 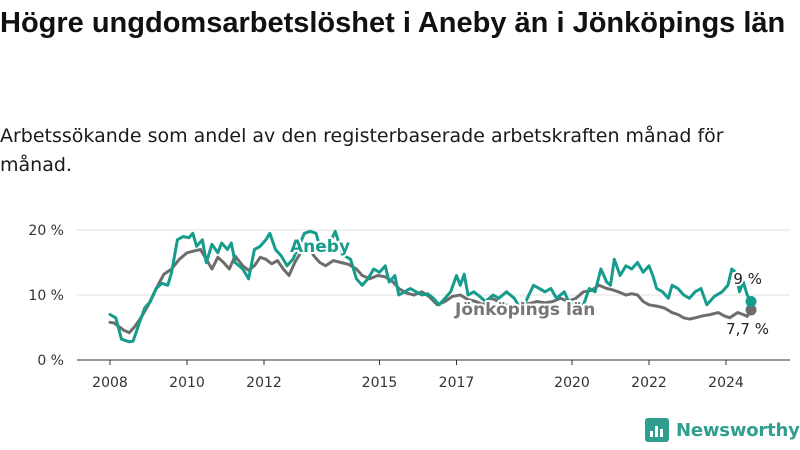 What do you see at coordinates (657, 430) in the screenshot?
I see `bar-chart-icon` at bounding box center [657, 430].